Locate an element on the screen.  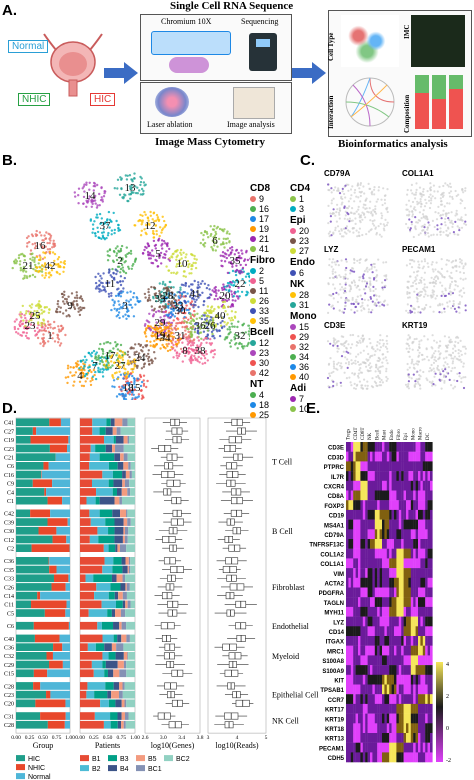
legend-item-label: 5 is located at coordinates (262, 281).